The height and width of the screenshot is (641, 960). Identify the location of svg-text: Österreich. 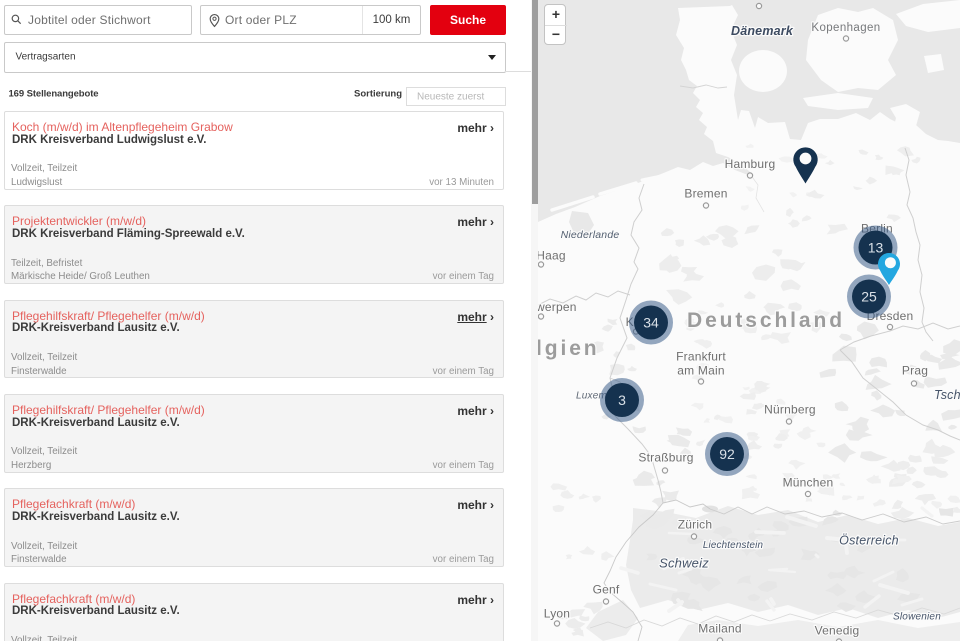
(869, 541).